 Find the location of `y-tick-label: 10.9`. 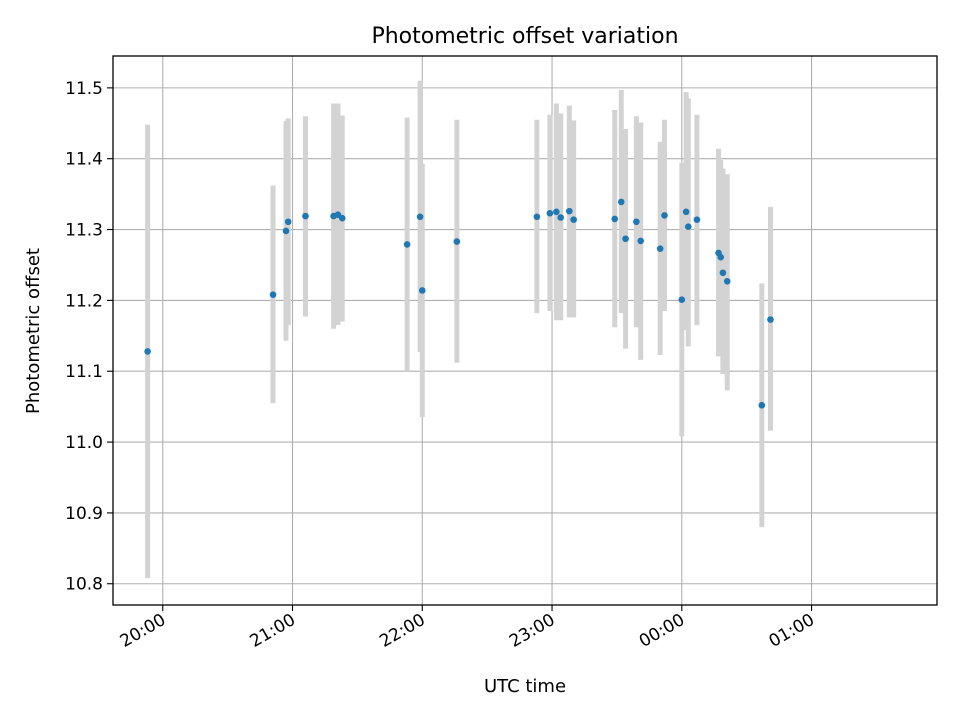

y-tick-label: 10.9 is located at coordinates (84, 514).